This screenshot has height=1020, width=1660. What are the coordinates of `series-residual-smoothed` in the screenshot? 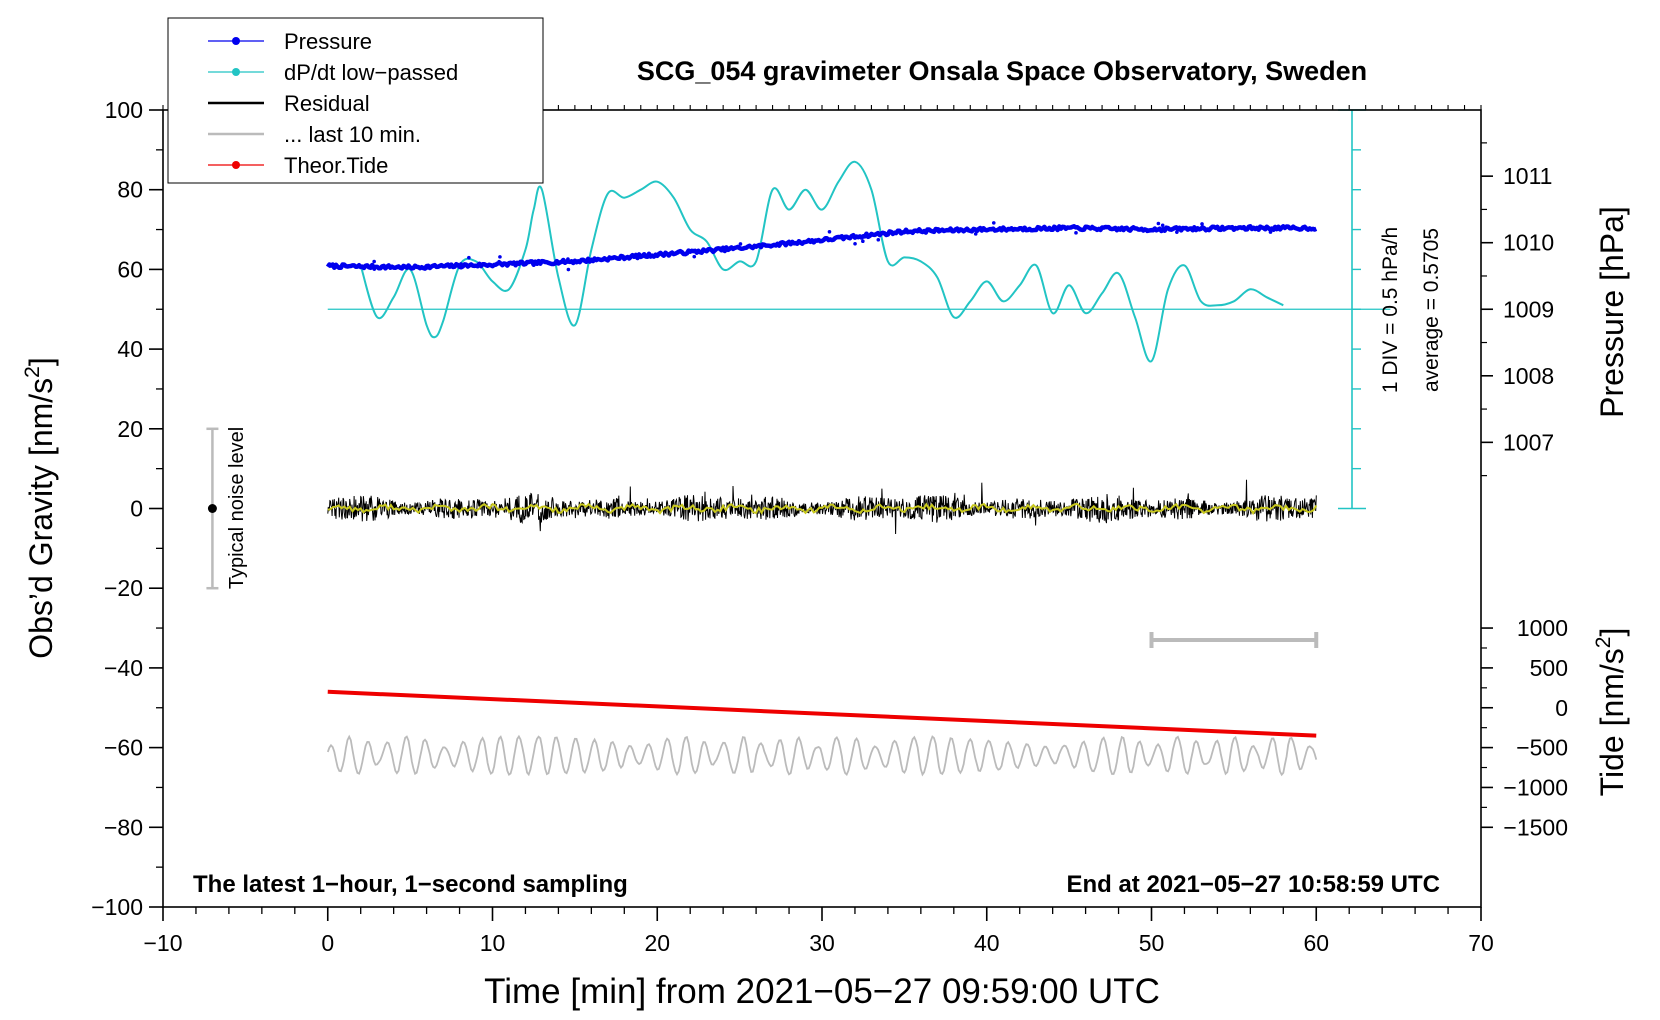 It's located at (822, 509).